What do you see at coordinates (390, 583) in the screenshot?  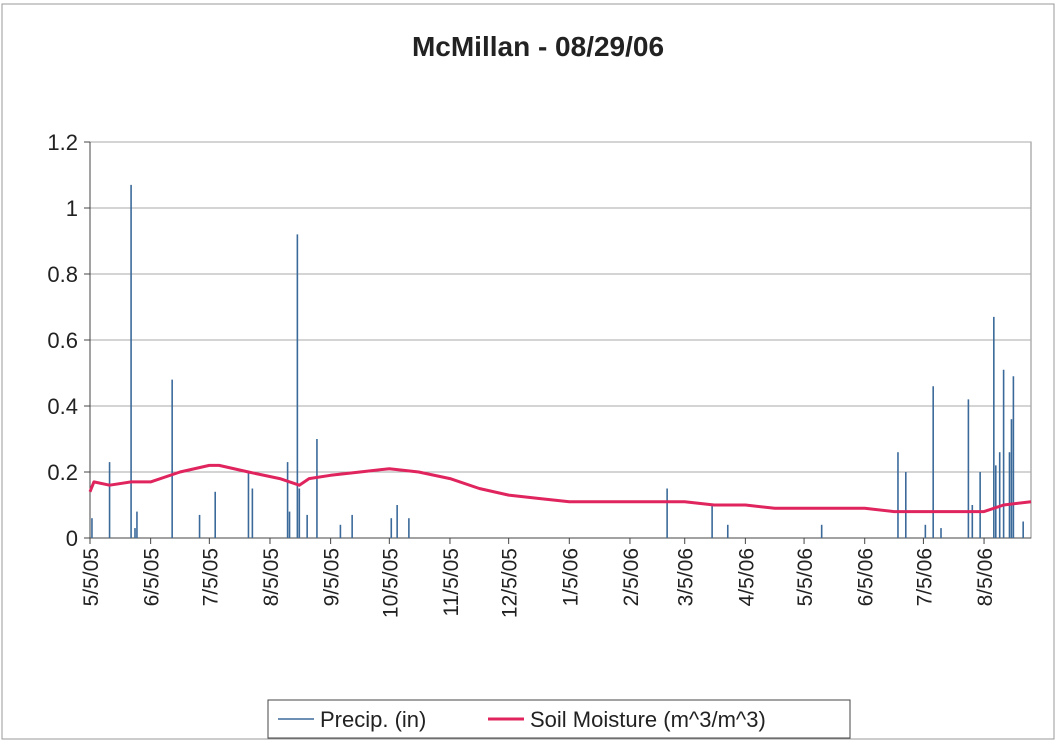 I see `x-tick-label: 10/5/05` at bounding box center [390, 583].